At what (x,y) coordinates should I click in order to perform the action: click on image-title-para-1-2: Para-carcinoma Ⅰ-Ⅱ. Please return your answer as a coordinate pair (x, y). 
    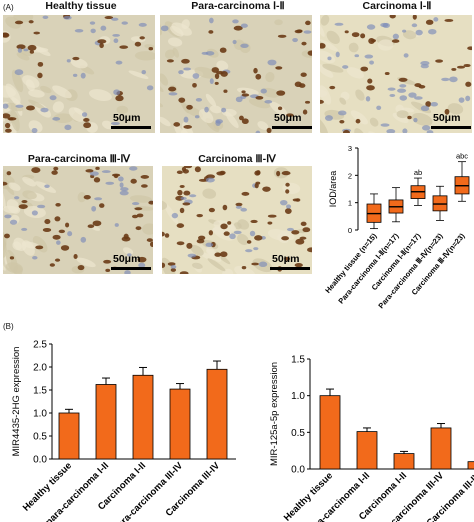
    Looking at the image, I should click on (238, 6).